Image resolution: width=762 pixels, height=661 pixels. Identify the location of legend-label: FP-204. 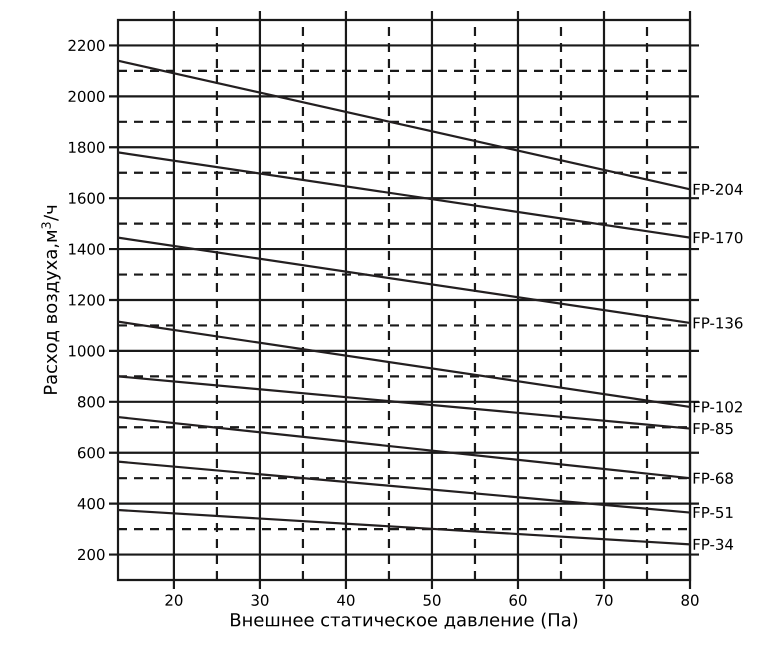
(718, 189).